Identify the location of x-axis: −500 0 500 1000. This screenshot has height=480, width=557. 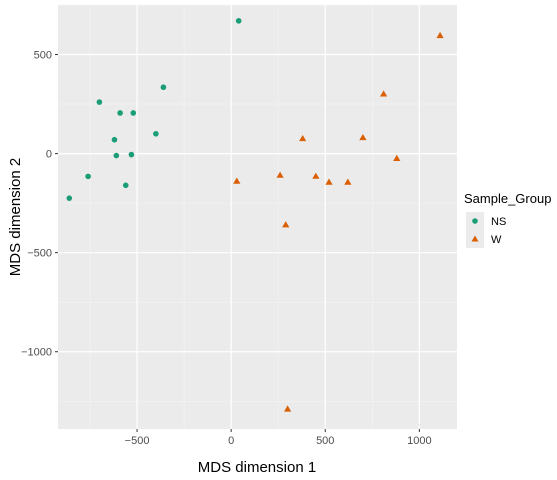
(278, 438).